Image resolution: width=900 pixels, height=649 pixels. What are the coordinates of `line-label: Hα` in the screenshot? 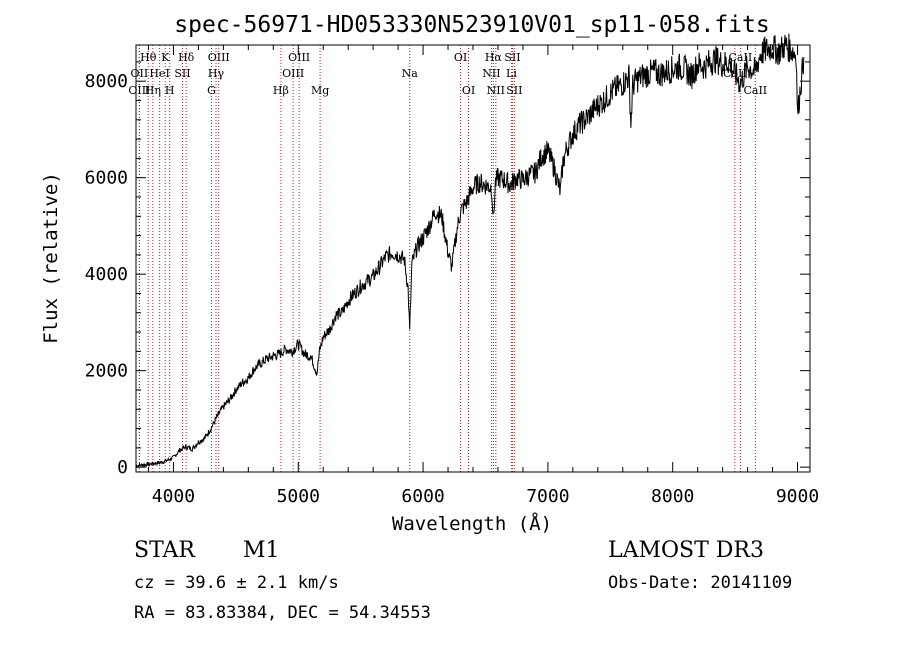 It's located at (494, 57).